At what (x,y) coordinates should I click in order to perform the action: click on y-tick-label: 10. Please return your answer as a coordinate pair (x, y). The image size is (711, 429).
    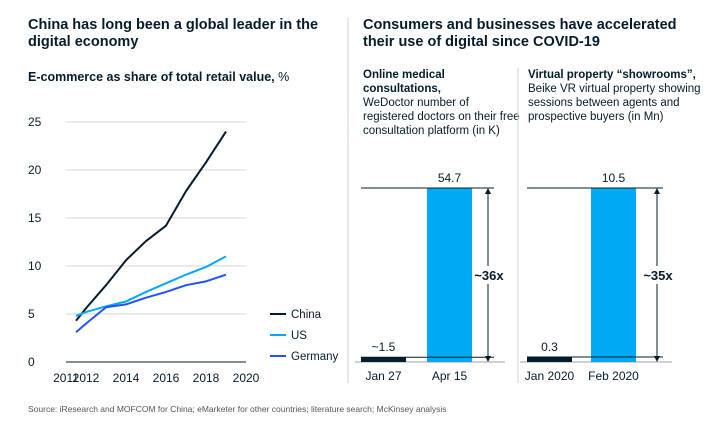
    Looking at the image, I should click on (35, 266).